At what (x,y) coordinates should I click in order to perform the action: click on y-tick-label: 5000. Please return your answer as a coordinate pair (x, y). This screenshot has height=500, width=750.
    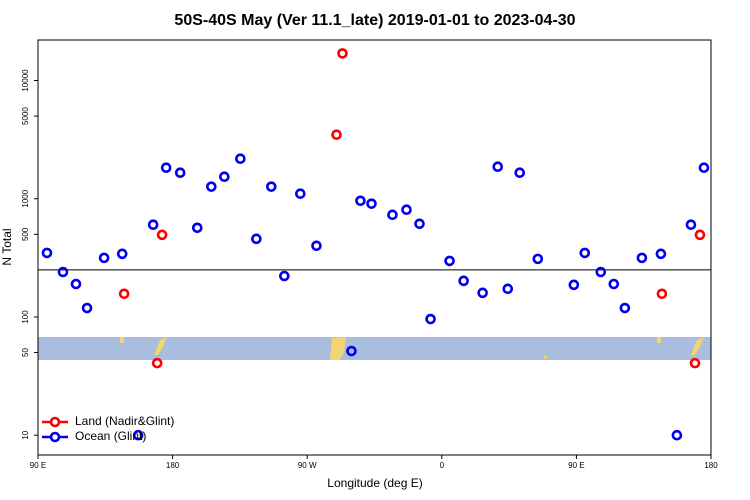
    Looking at the image, I should click on (25, 116).